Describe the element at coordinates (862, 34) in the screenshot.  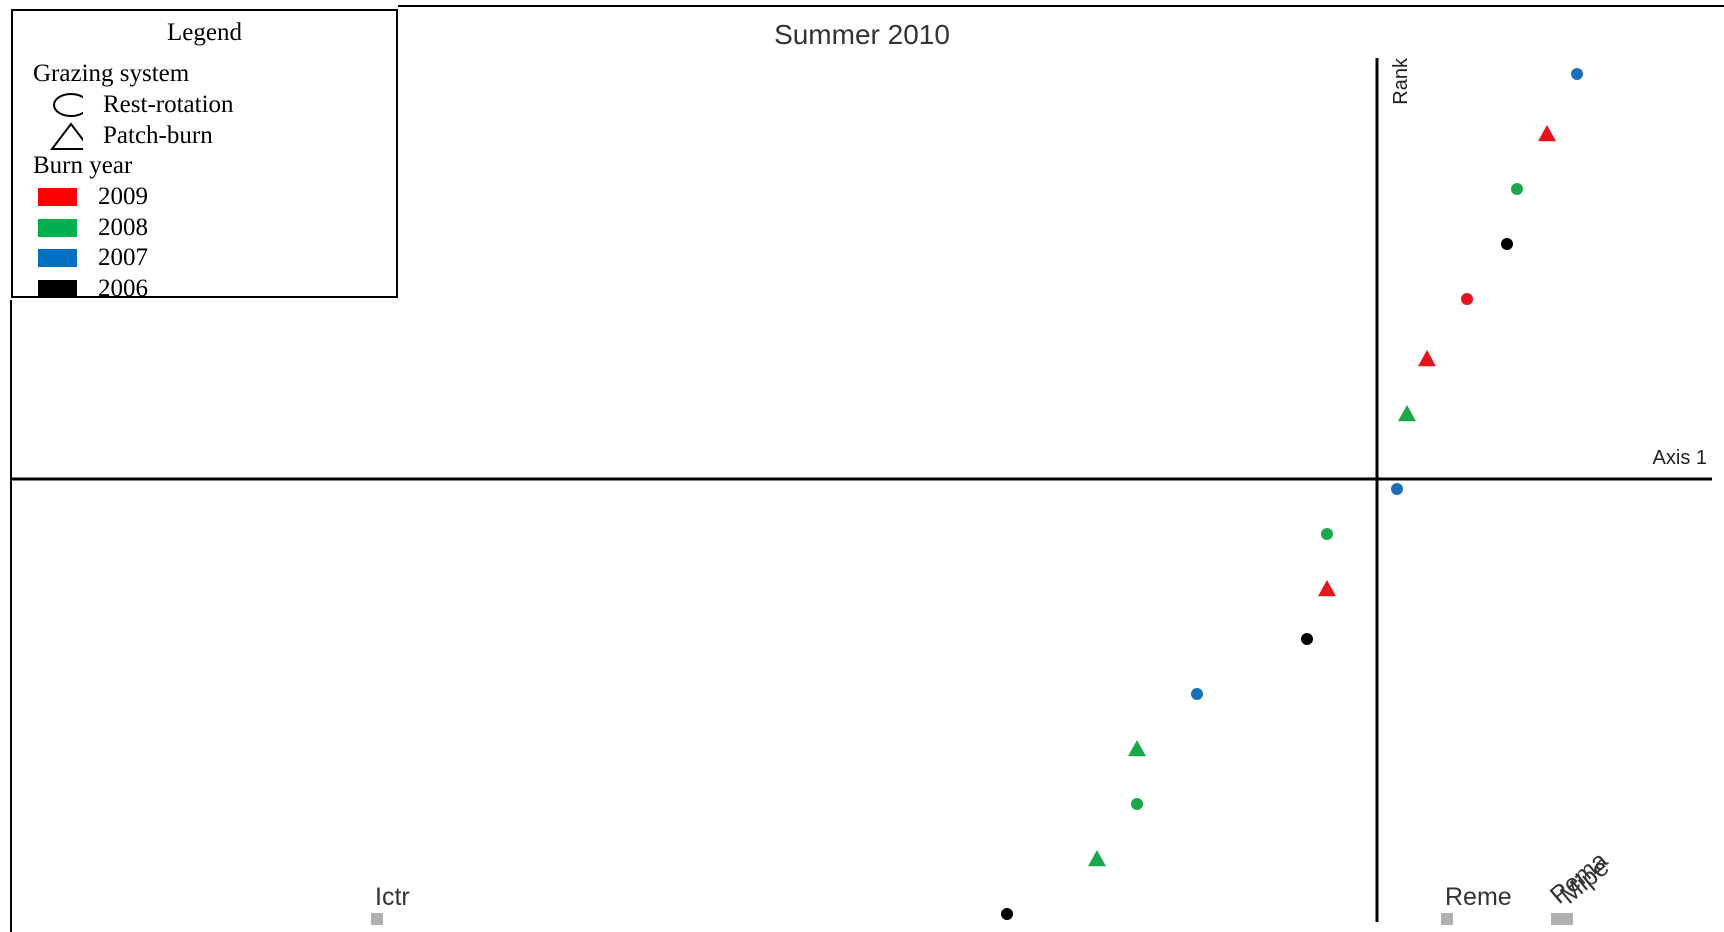
I see `chart-title: Summer 2010` at that location.